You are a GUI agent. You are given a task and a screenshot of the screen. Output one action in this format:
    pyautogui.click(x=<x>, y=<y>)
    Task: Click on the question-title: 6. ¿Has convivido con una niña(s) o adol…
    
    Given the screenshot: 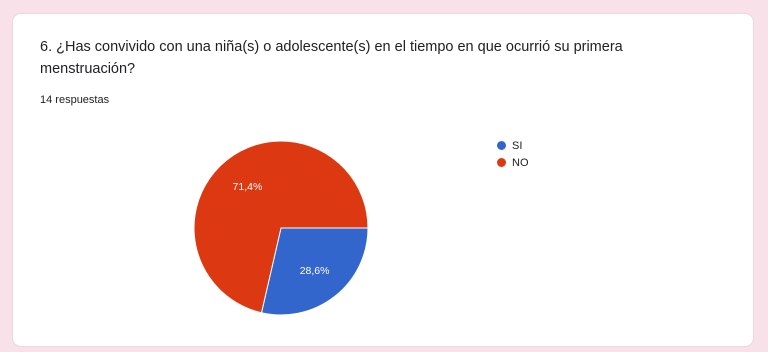 What is the action you would take?
    pyautogui.click(x=390, y=58)
    